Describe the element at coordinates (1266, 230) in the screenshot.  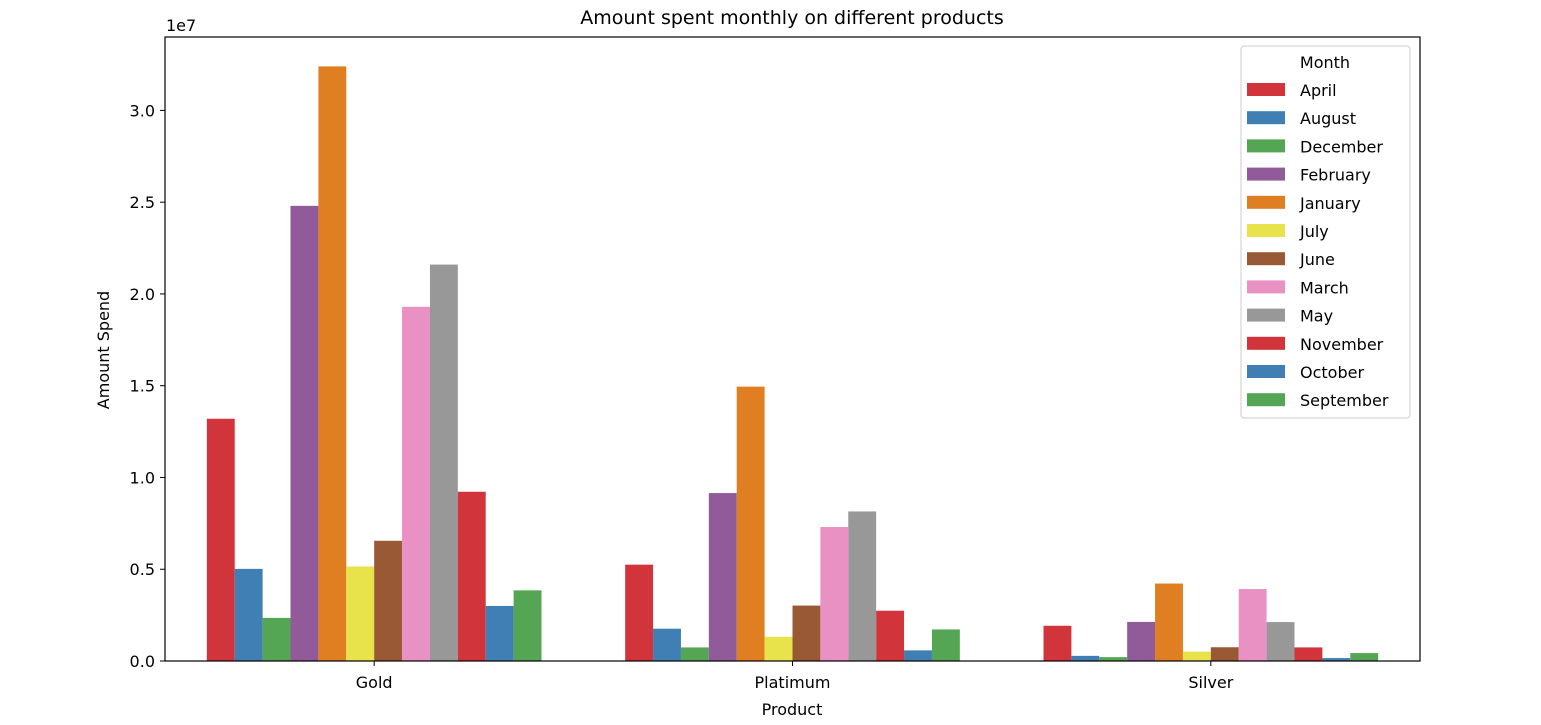
I see `legend-swatch-july` at that location.